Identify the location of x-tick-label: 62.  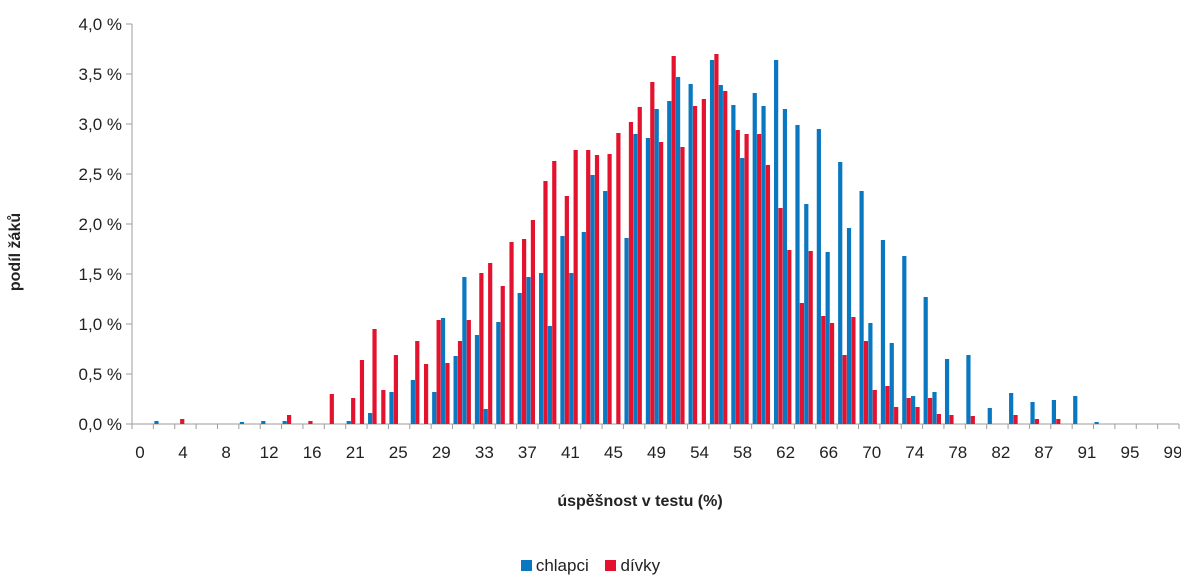
(785, 452).